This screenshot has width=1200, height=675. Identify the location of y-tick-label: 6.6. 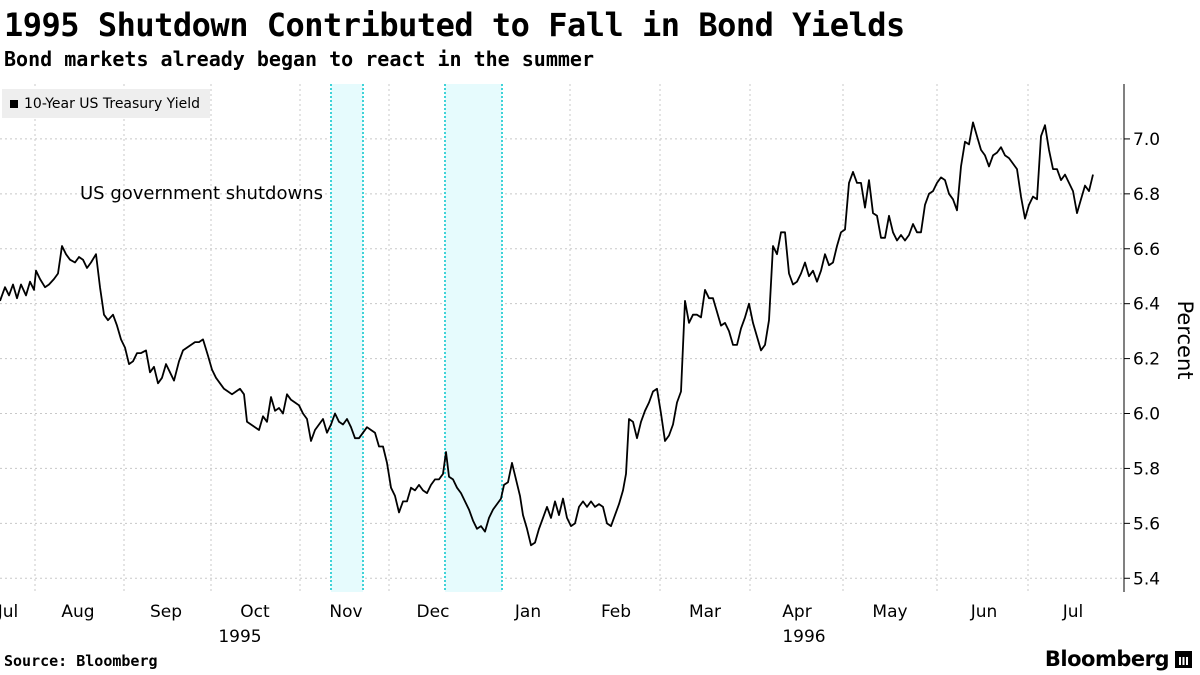
(1146, 250).